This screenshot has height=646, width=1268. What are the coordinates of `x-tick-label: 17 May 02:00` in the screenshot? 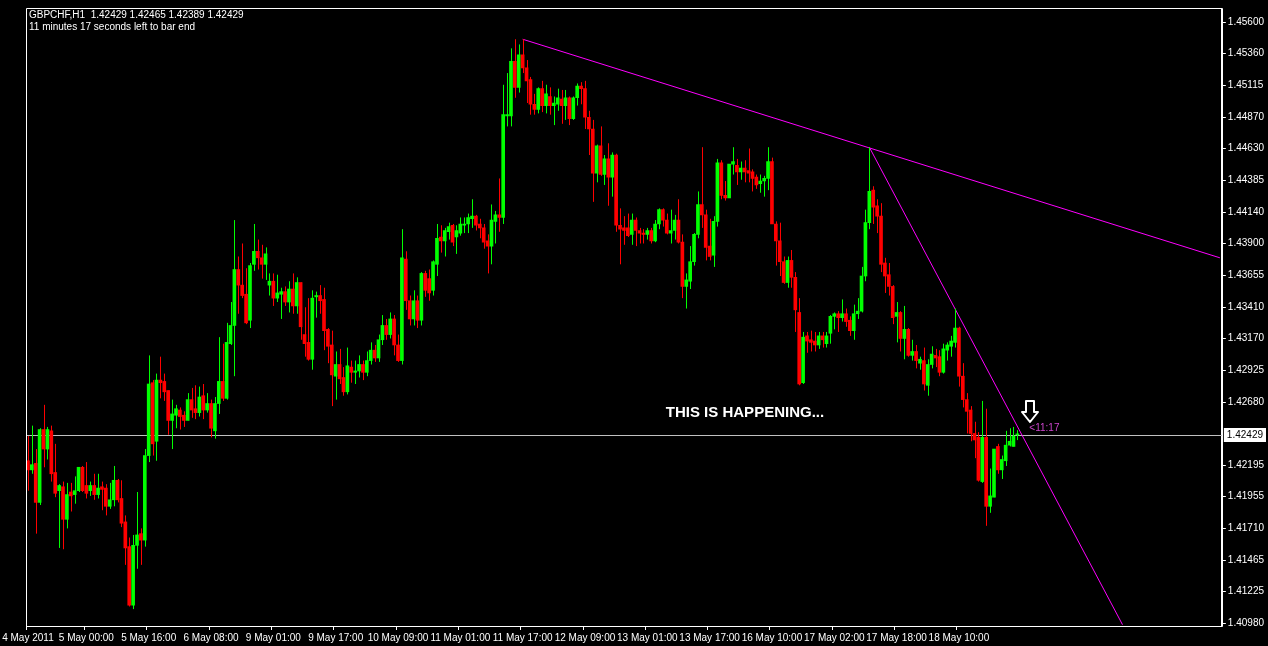 It's located at (834, 637).